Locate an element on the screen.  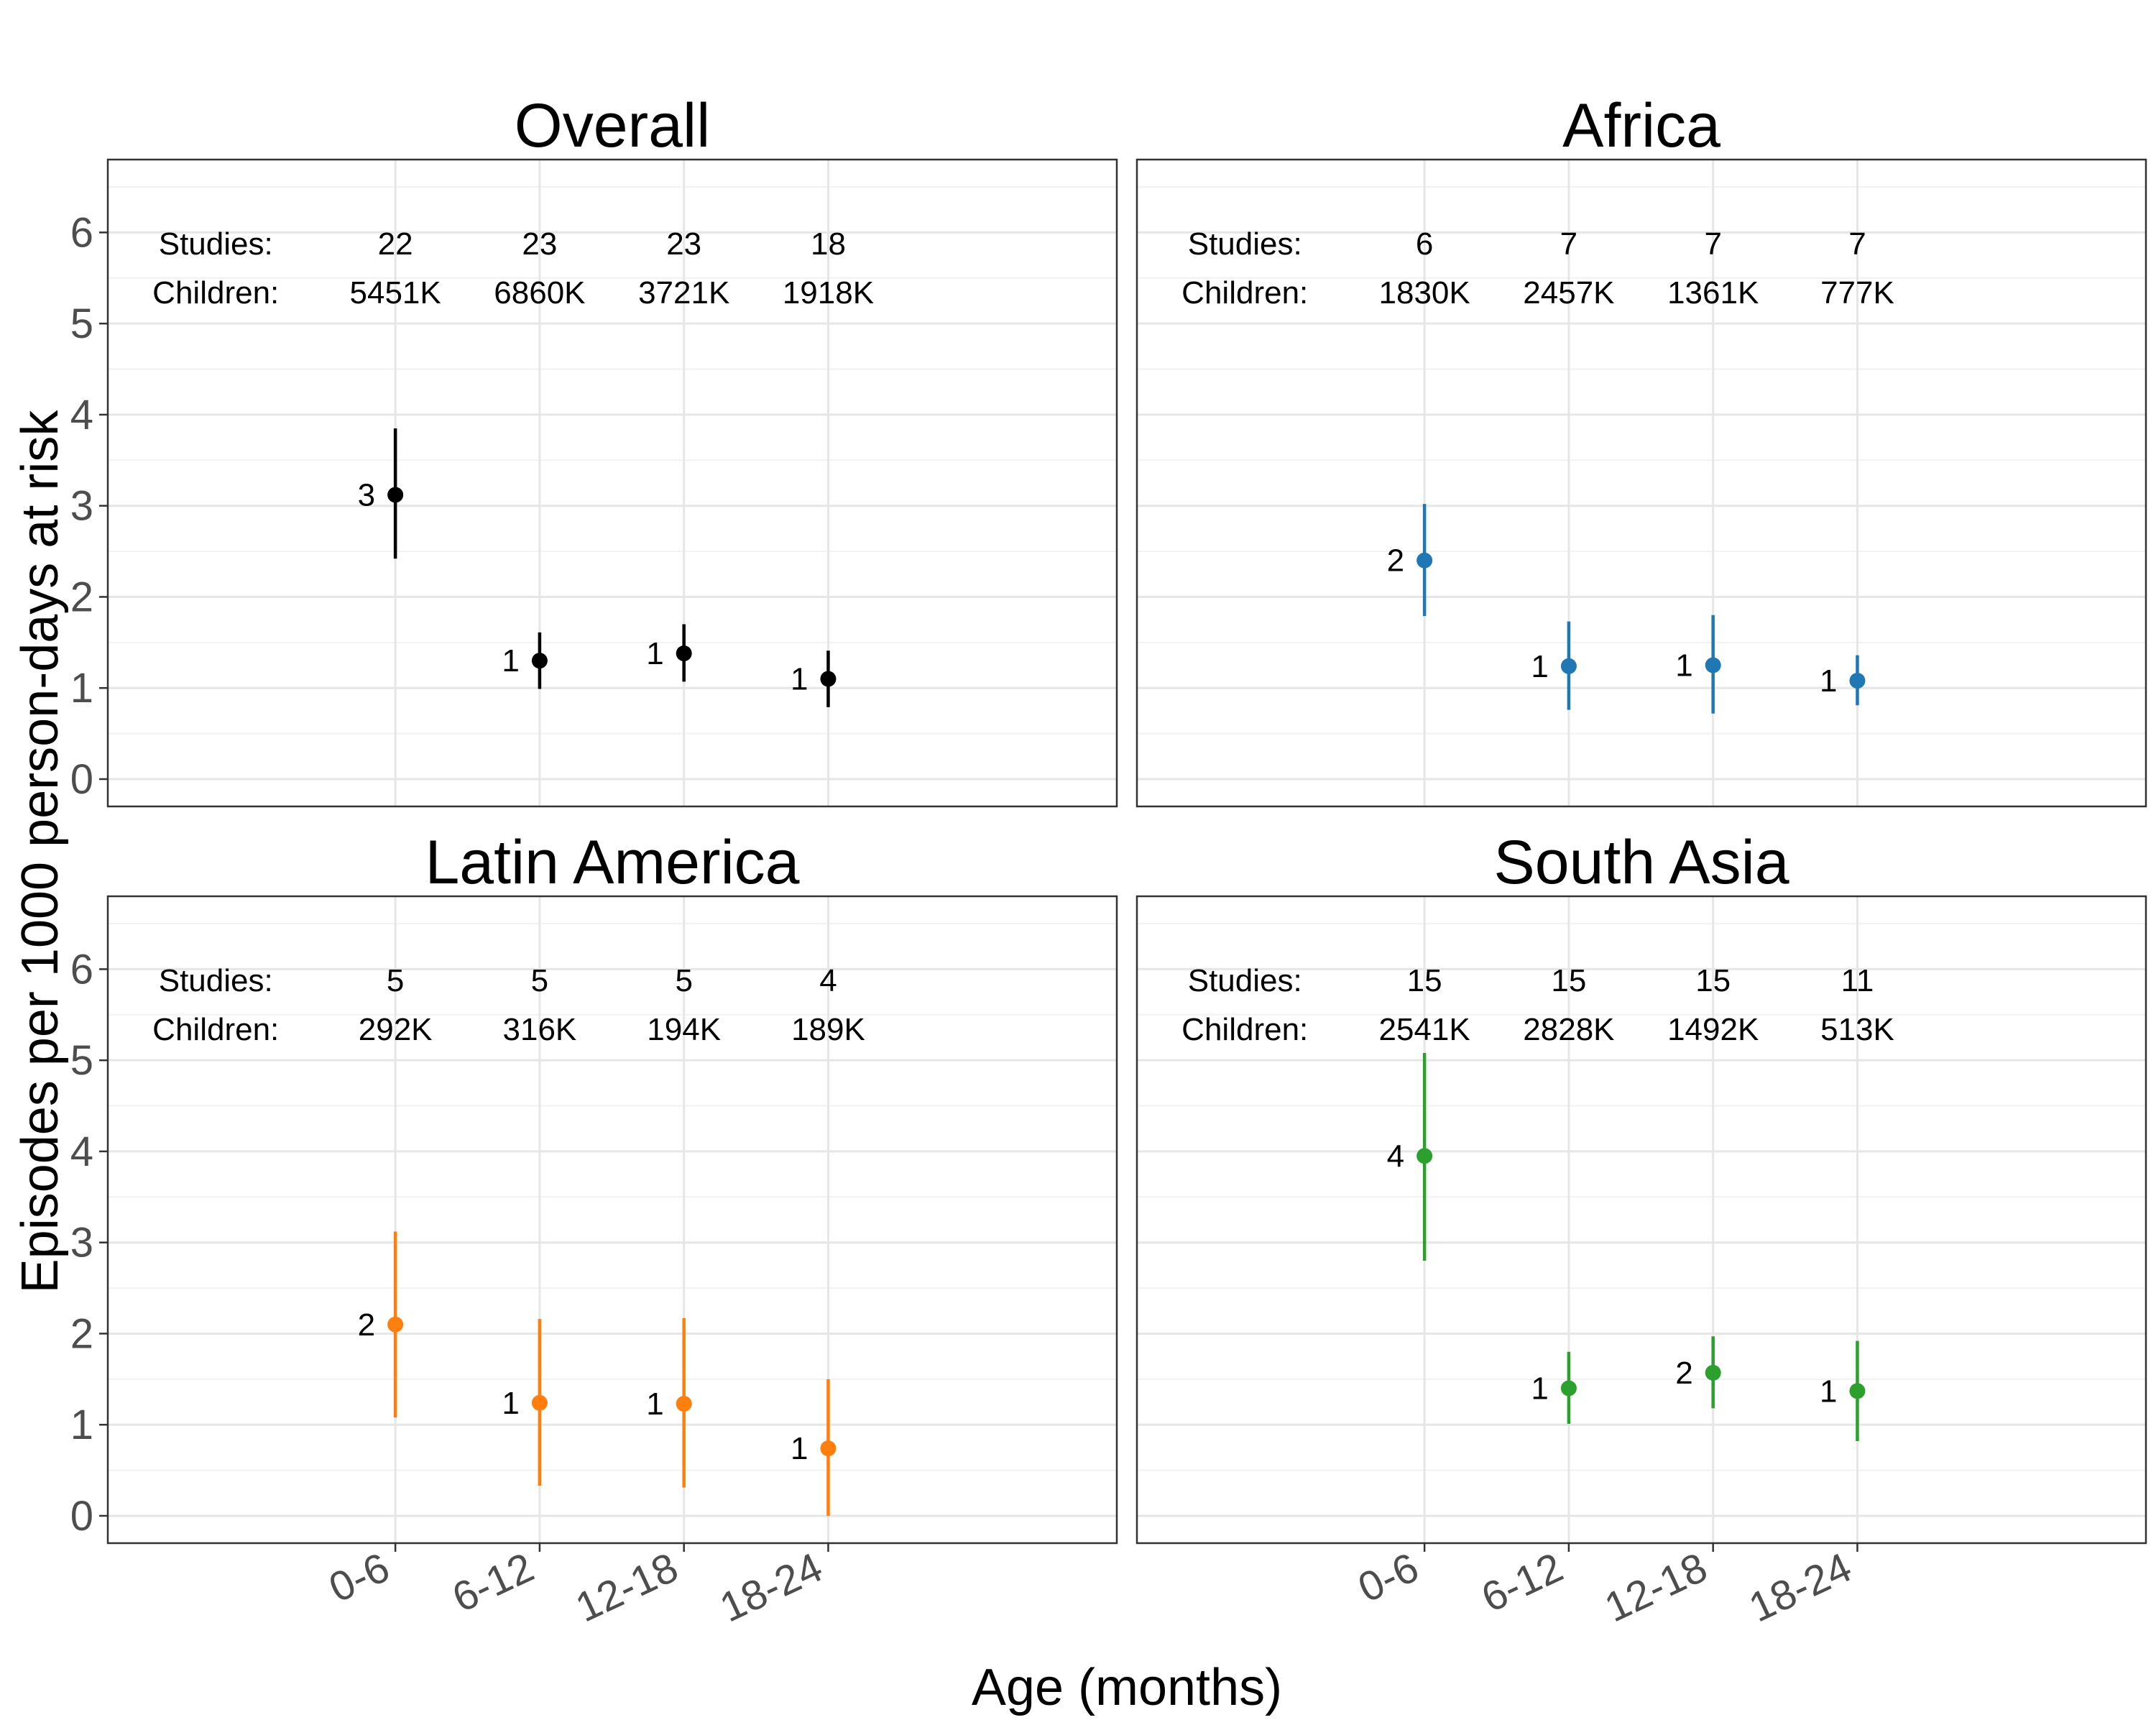
x-tick-label: 0-6 is located at coordinates (359, 1577).